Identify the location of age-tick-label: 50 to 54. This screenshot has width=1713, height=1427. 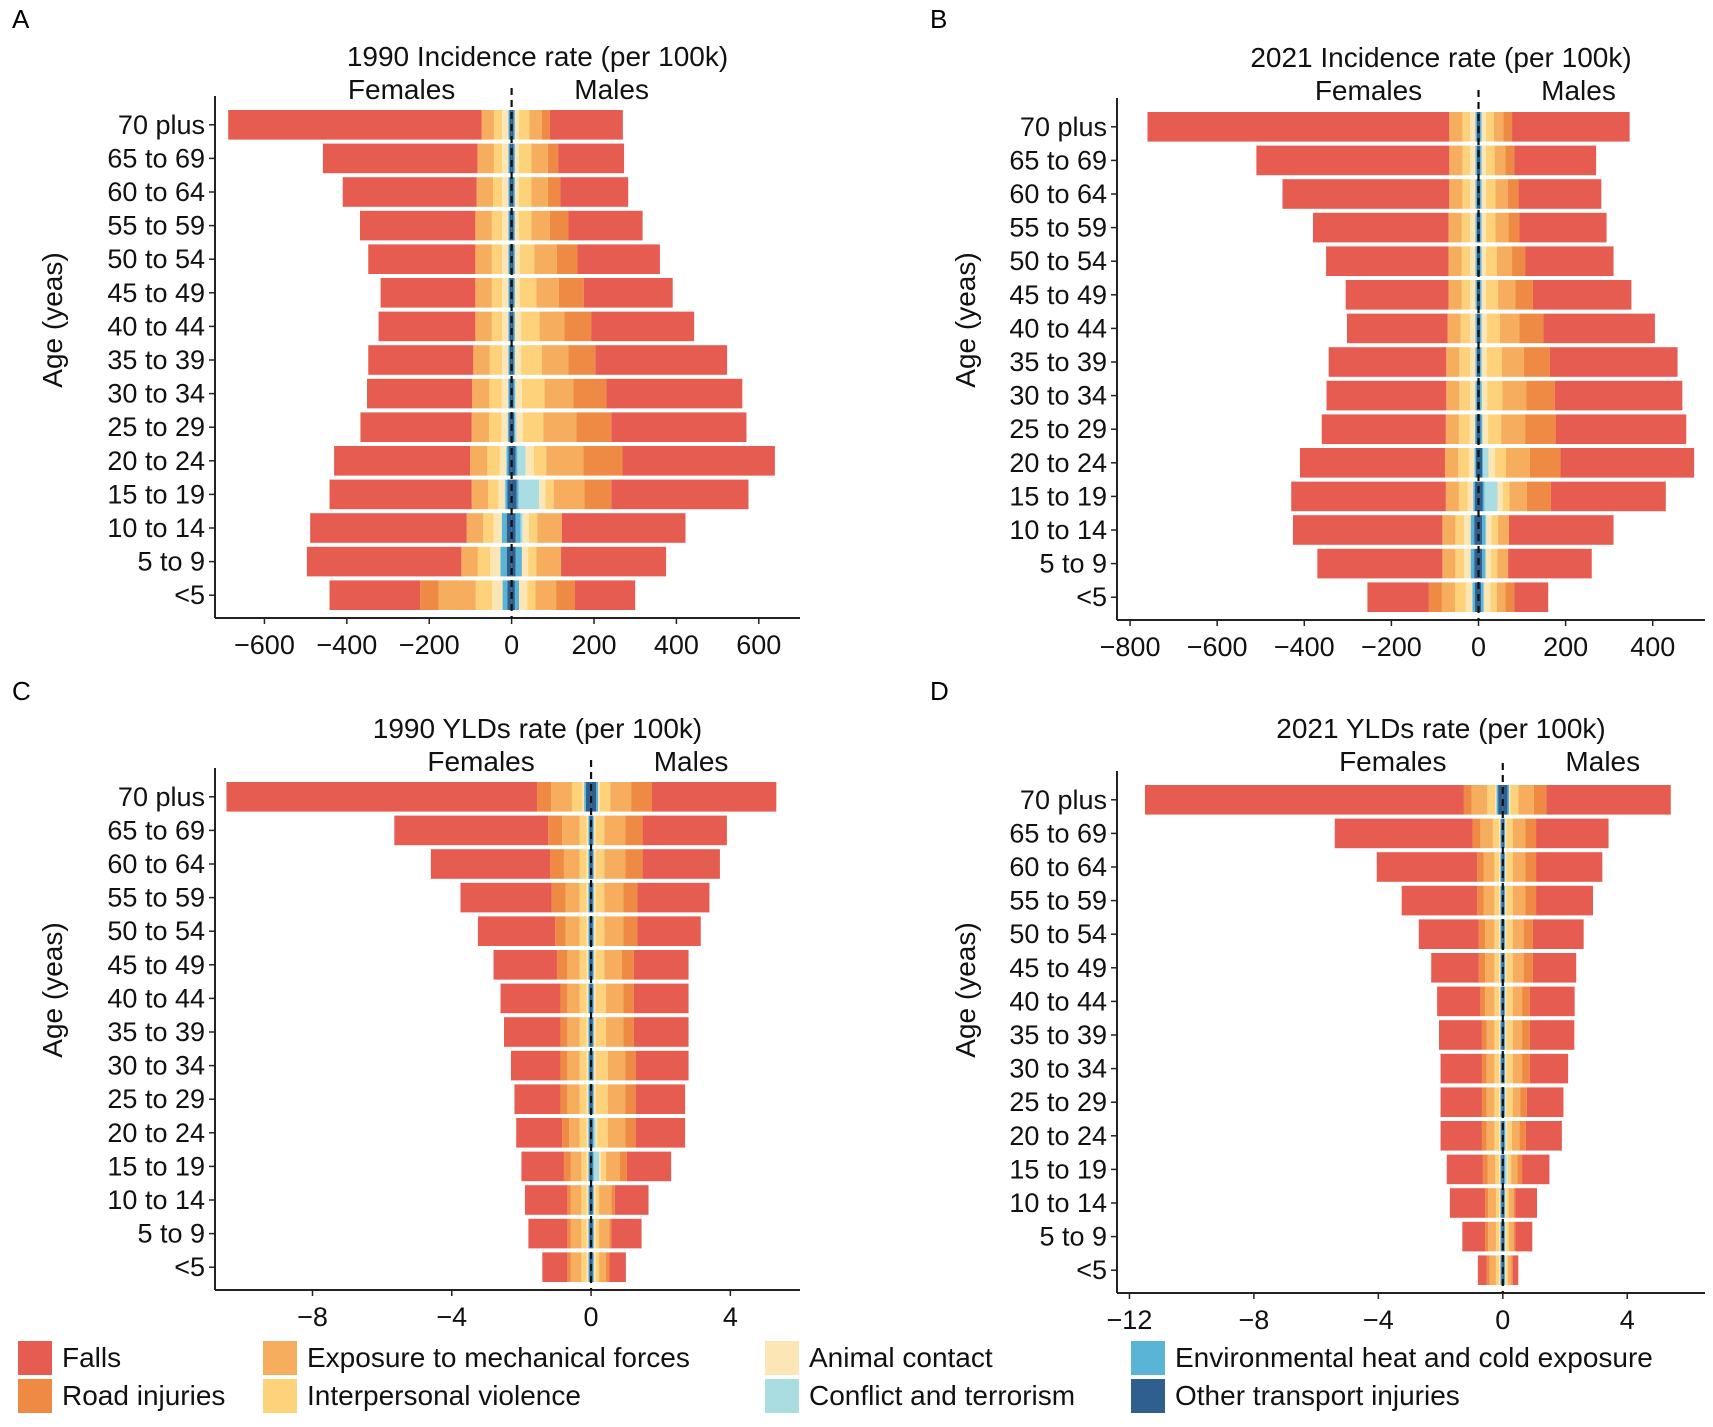
(156, 259).